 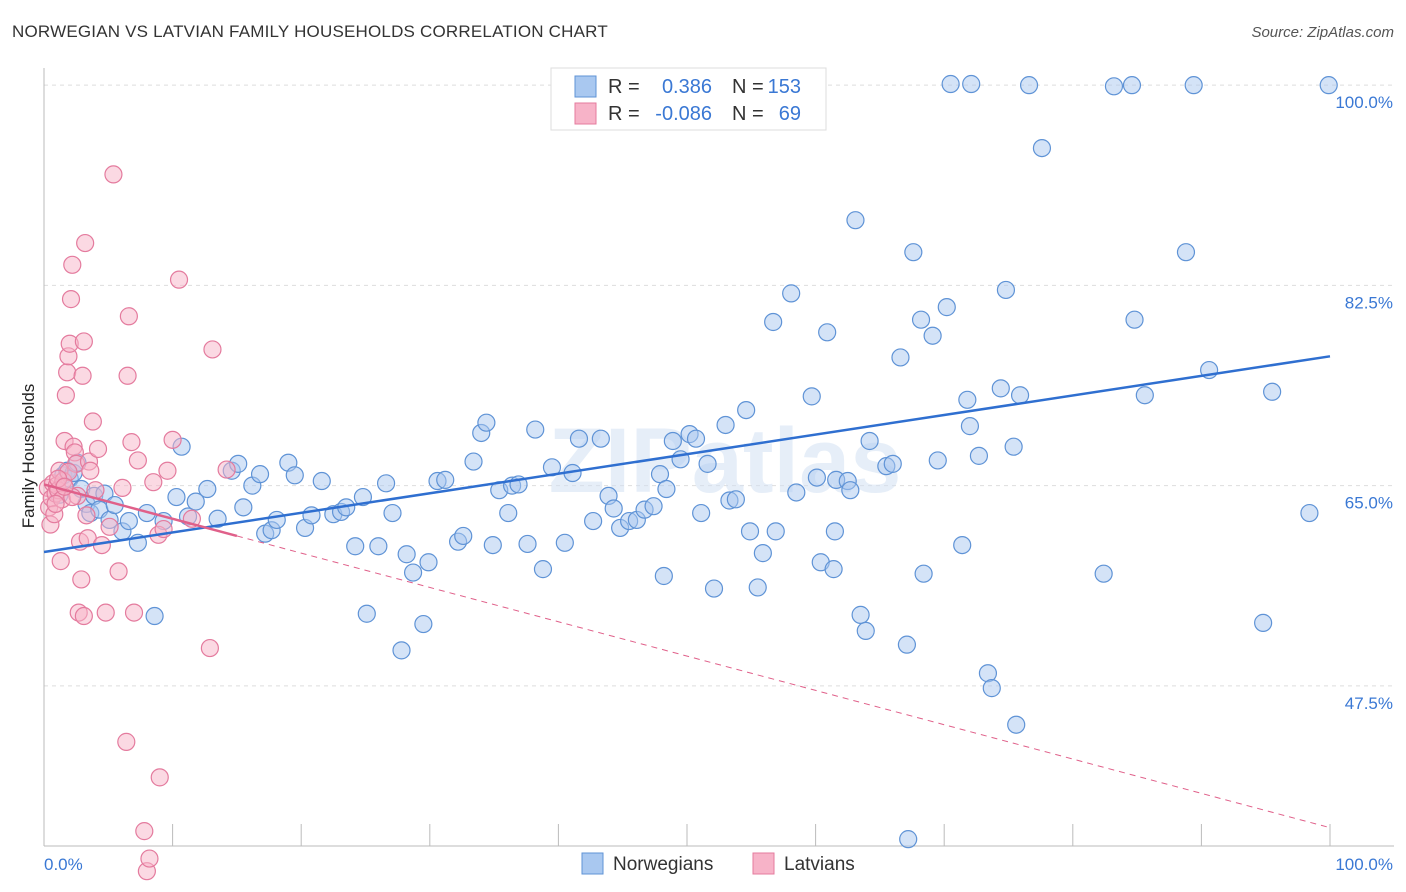 I want to click on x-tick-label: 0.0%, so click(x=63, y=864).